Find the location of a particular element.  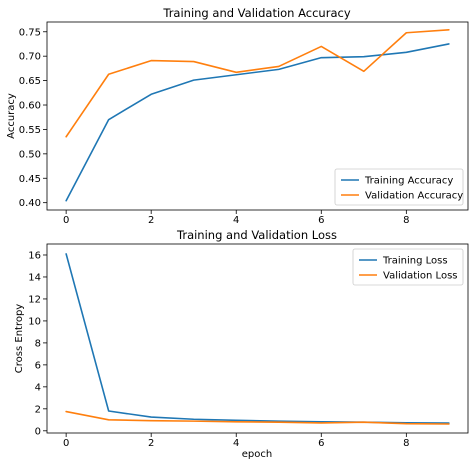

accuracy-legend-frame is located at coordinates (399, 187).